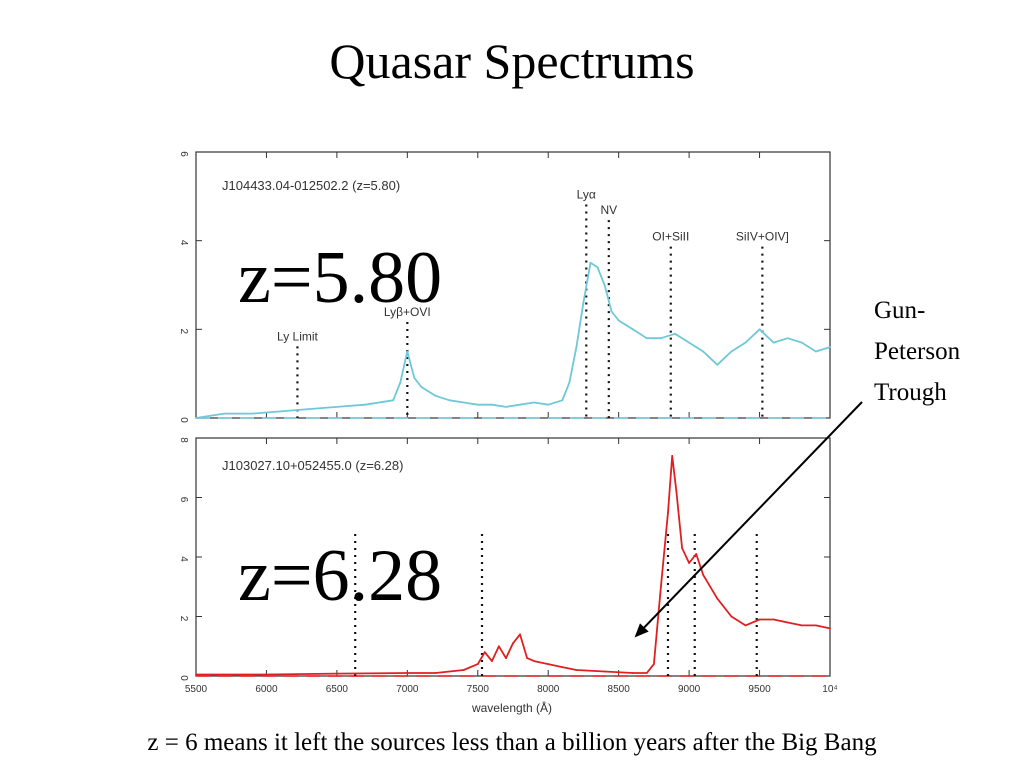  What do you see at coordinates (748, 519) in the screenshot?
I see `callout-arrow` at bounding box center [748, 519].